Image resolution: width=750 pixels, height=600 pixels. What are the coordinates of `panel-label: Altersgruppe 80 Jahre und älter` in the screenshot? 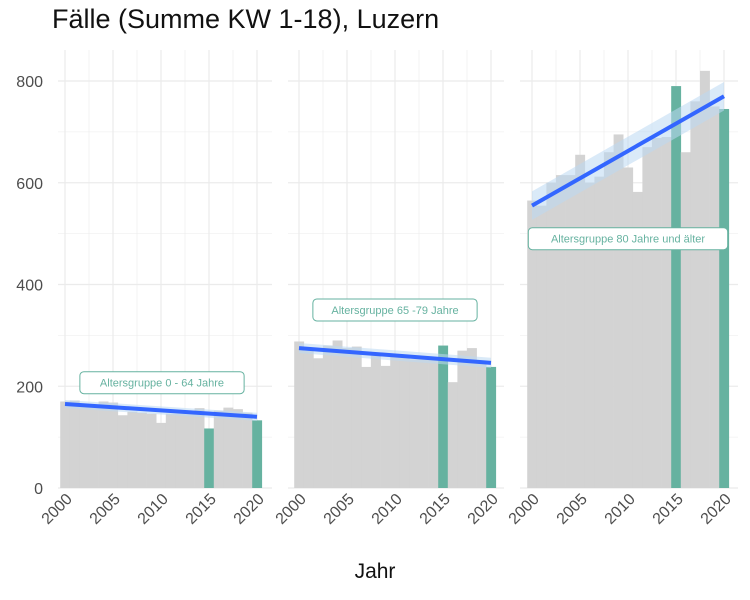 It's located at (628, 240).